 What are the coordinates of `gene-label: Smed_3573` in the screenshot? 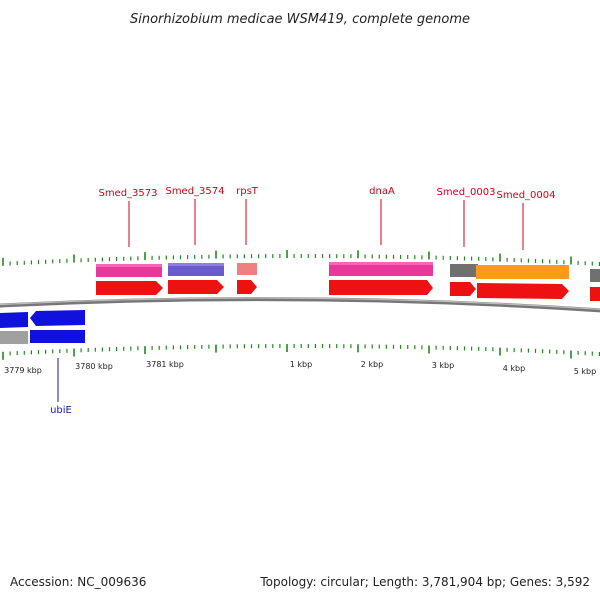 It's located at (127, 193).